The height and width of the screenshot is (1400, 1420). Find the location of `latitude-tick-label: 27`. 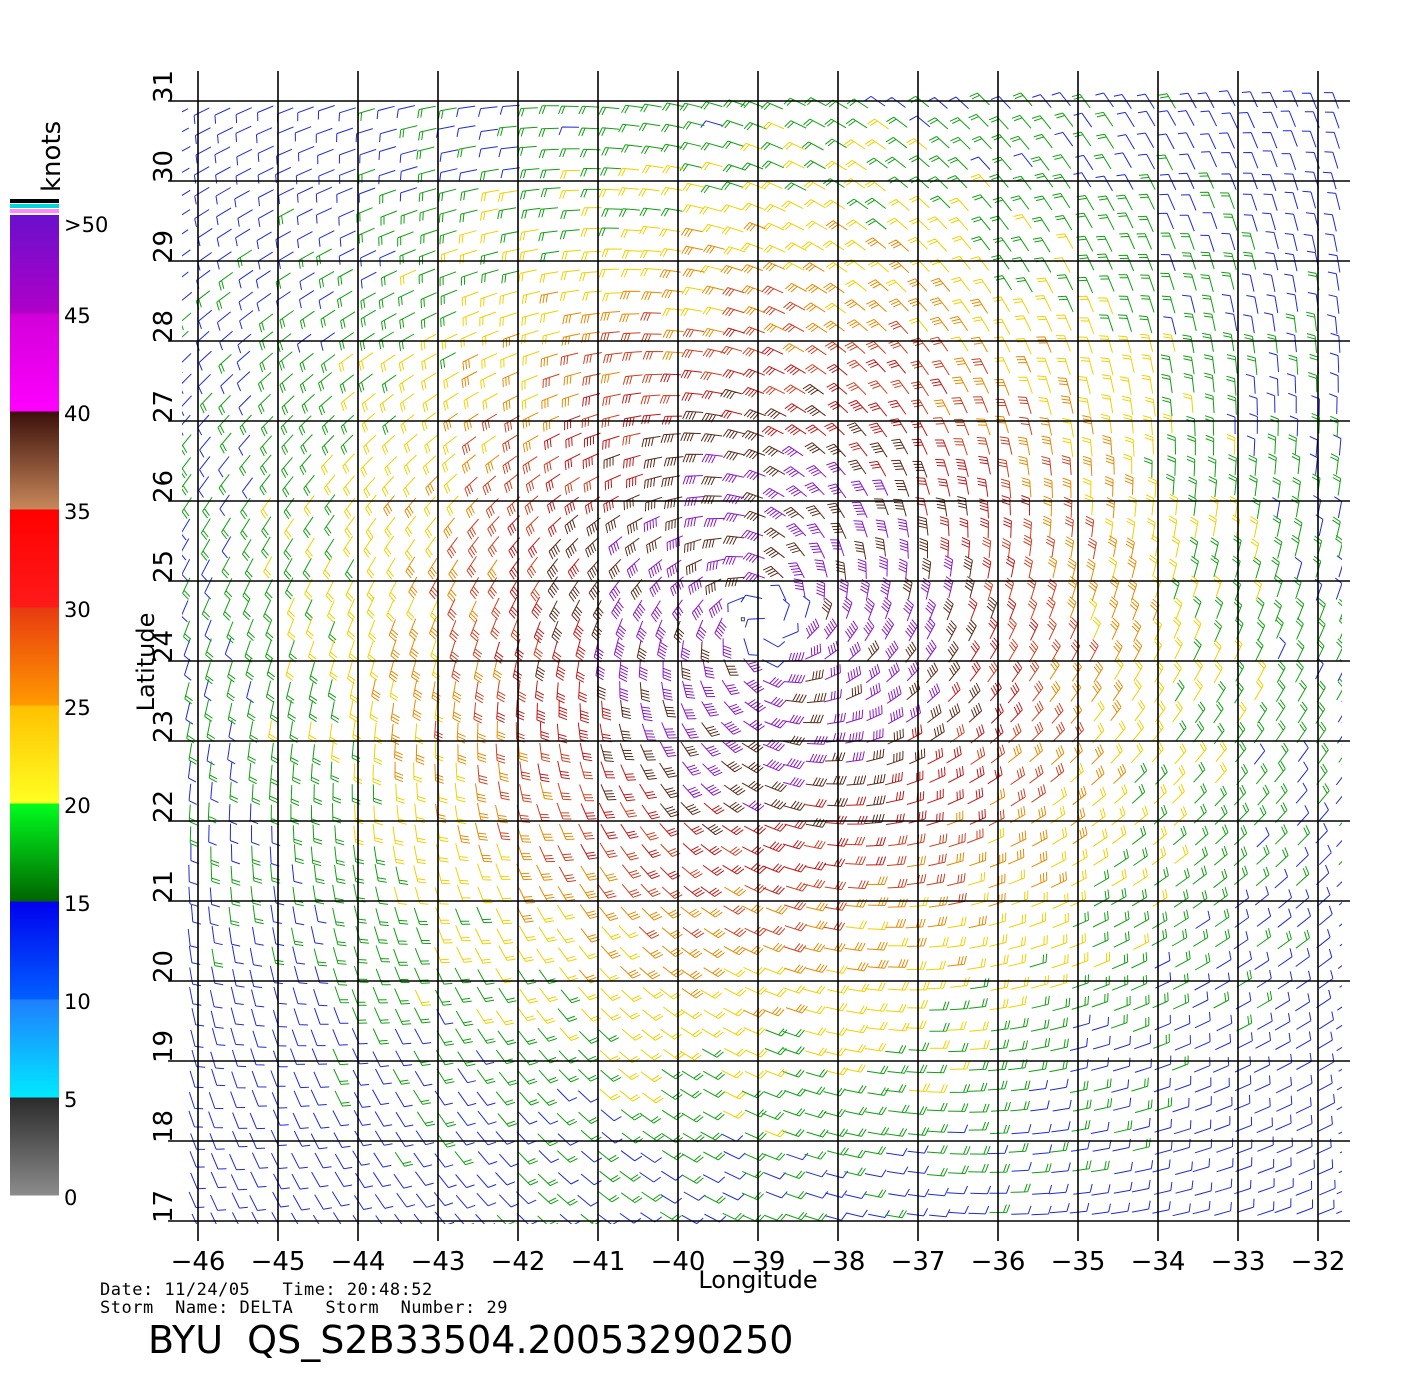

latitude-tick-label: 27 is located at coordinates (164, 406).